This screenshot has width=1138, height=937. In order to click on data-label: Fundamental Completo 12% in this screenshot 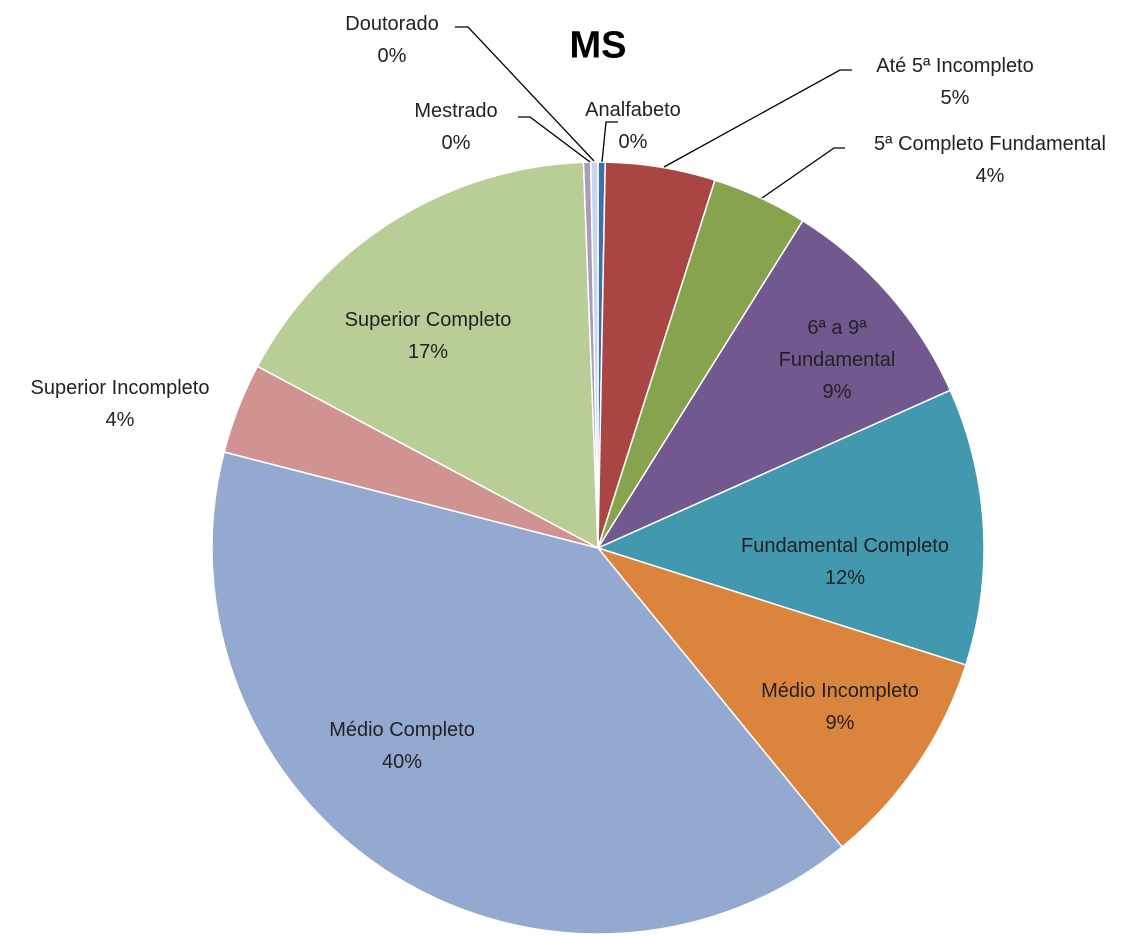, I will do `click(845, 562)`.